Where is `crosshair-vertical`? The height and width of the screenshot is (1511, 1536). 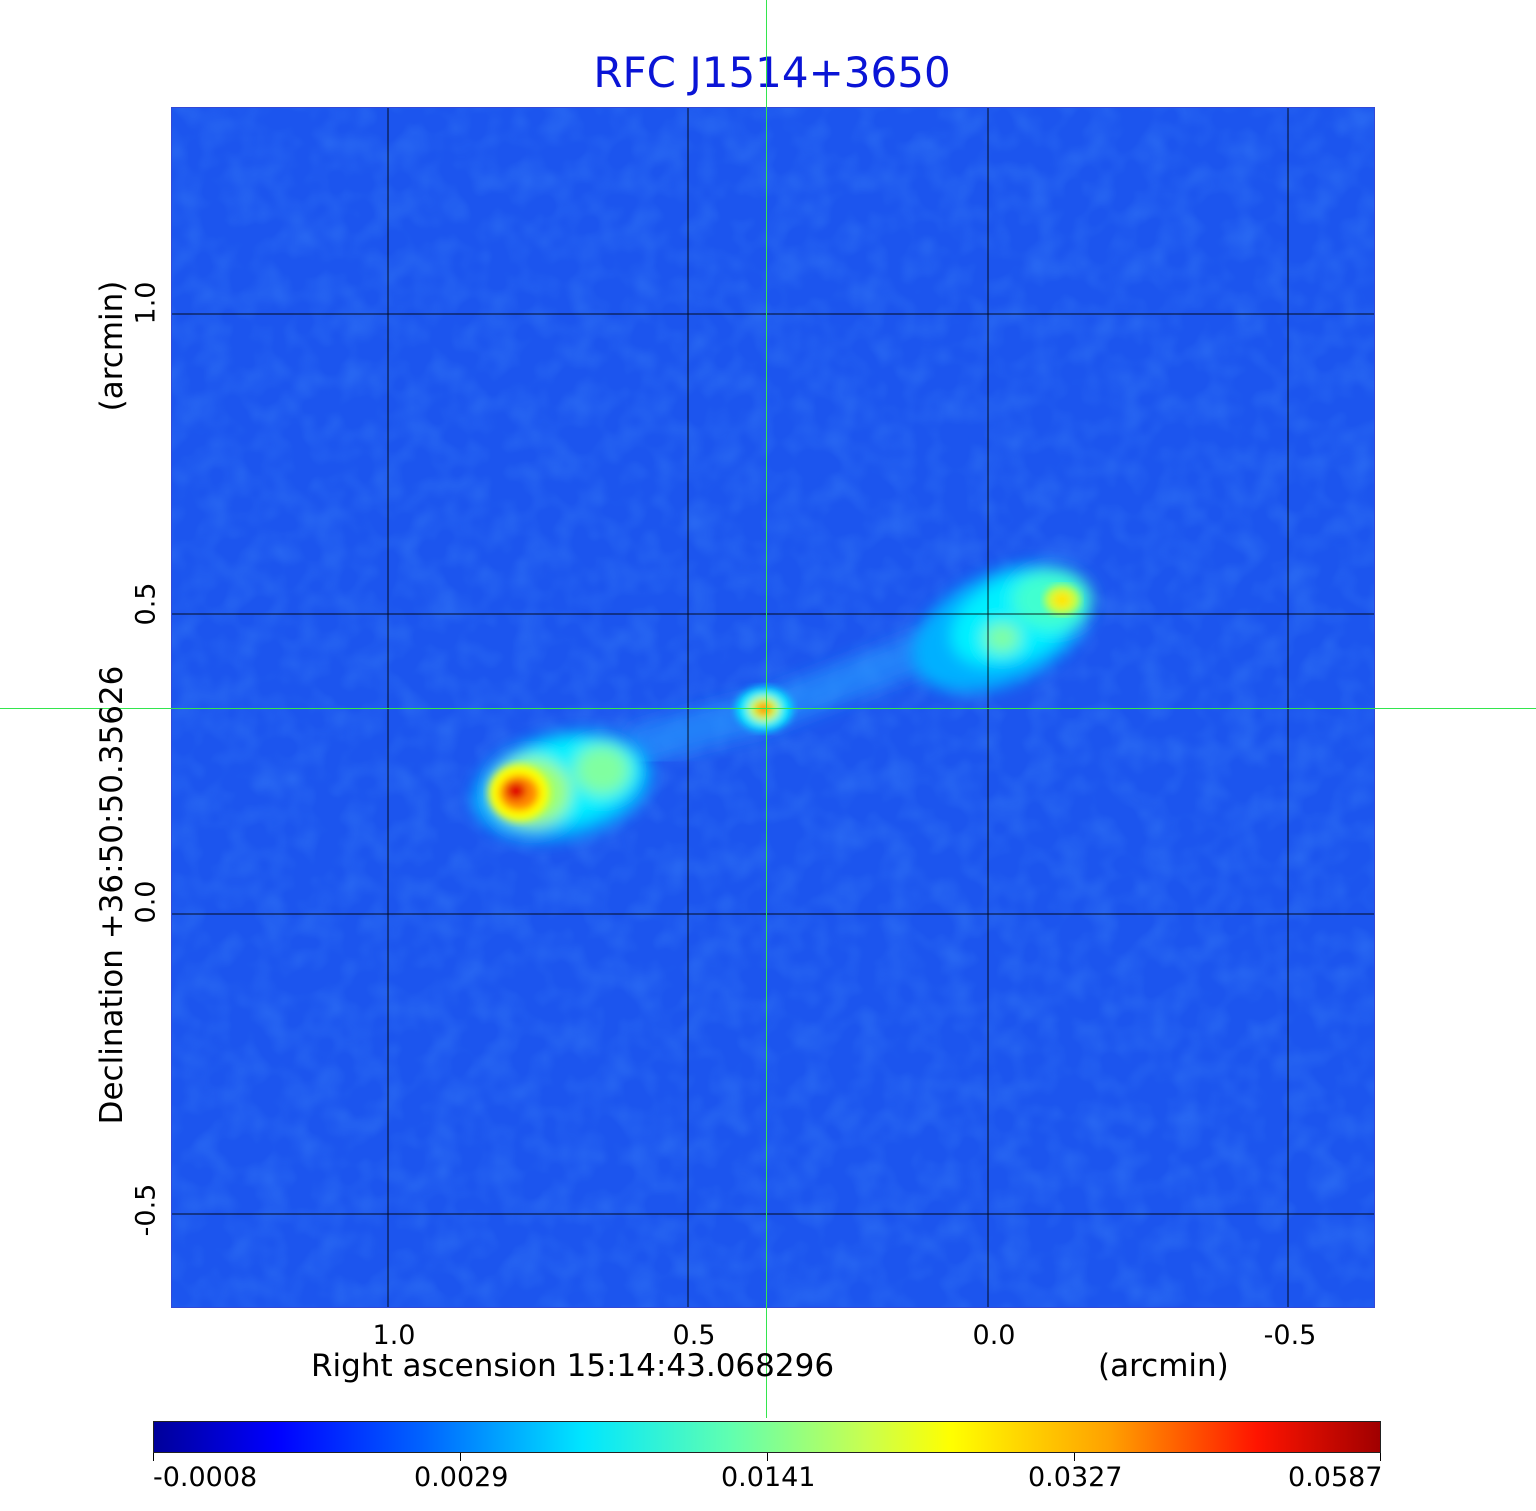 crosshair-vertical is located at coordinates (766, 709).